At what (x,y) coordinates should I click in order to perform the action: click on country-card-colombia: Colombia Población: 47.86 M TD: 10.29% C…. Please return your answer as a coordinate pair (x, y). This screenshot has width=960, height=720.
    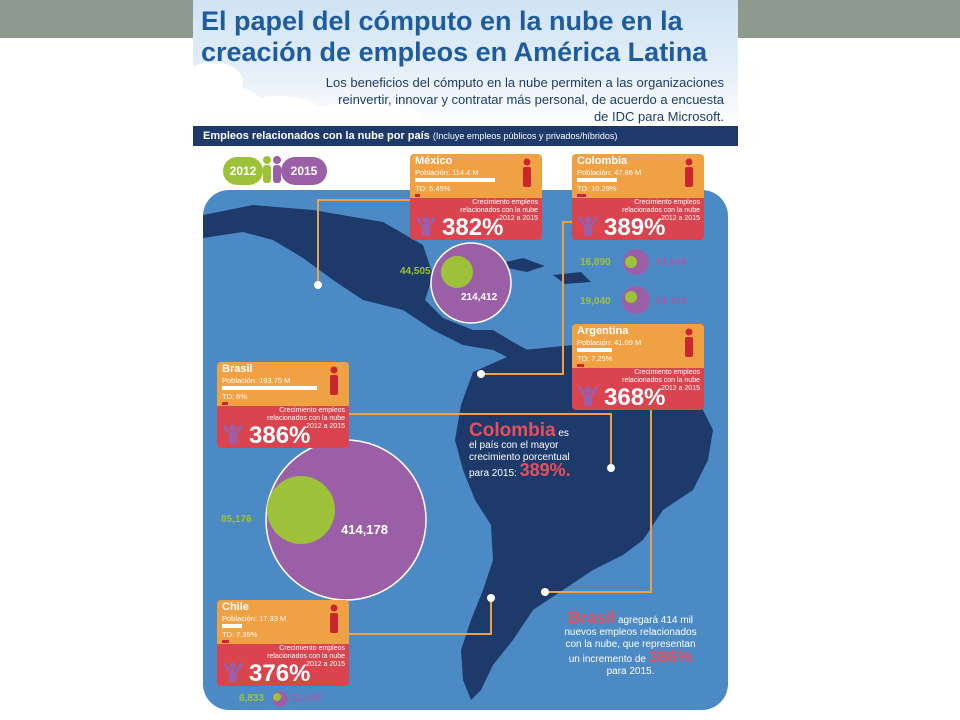
    Looking at the image, I should click on (638, 197).